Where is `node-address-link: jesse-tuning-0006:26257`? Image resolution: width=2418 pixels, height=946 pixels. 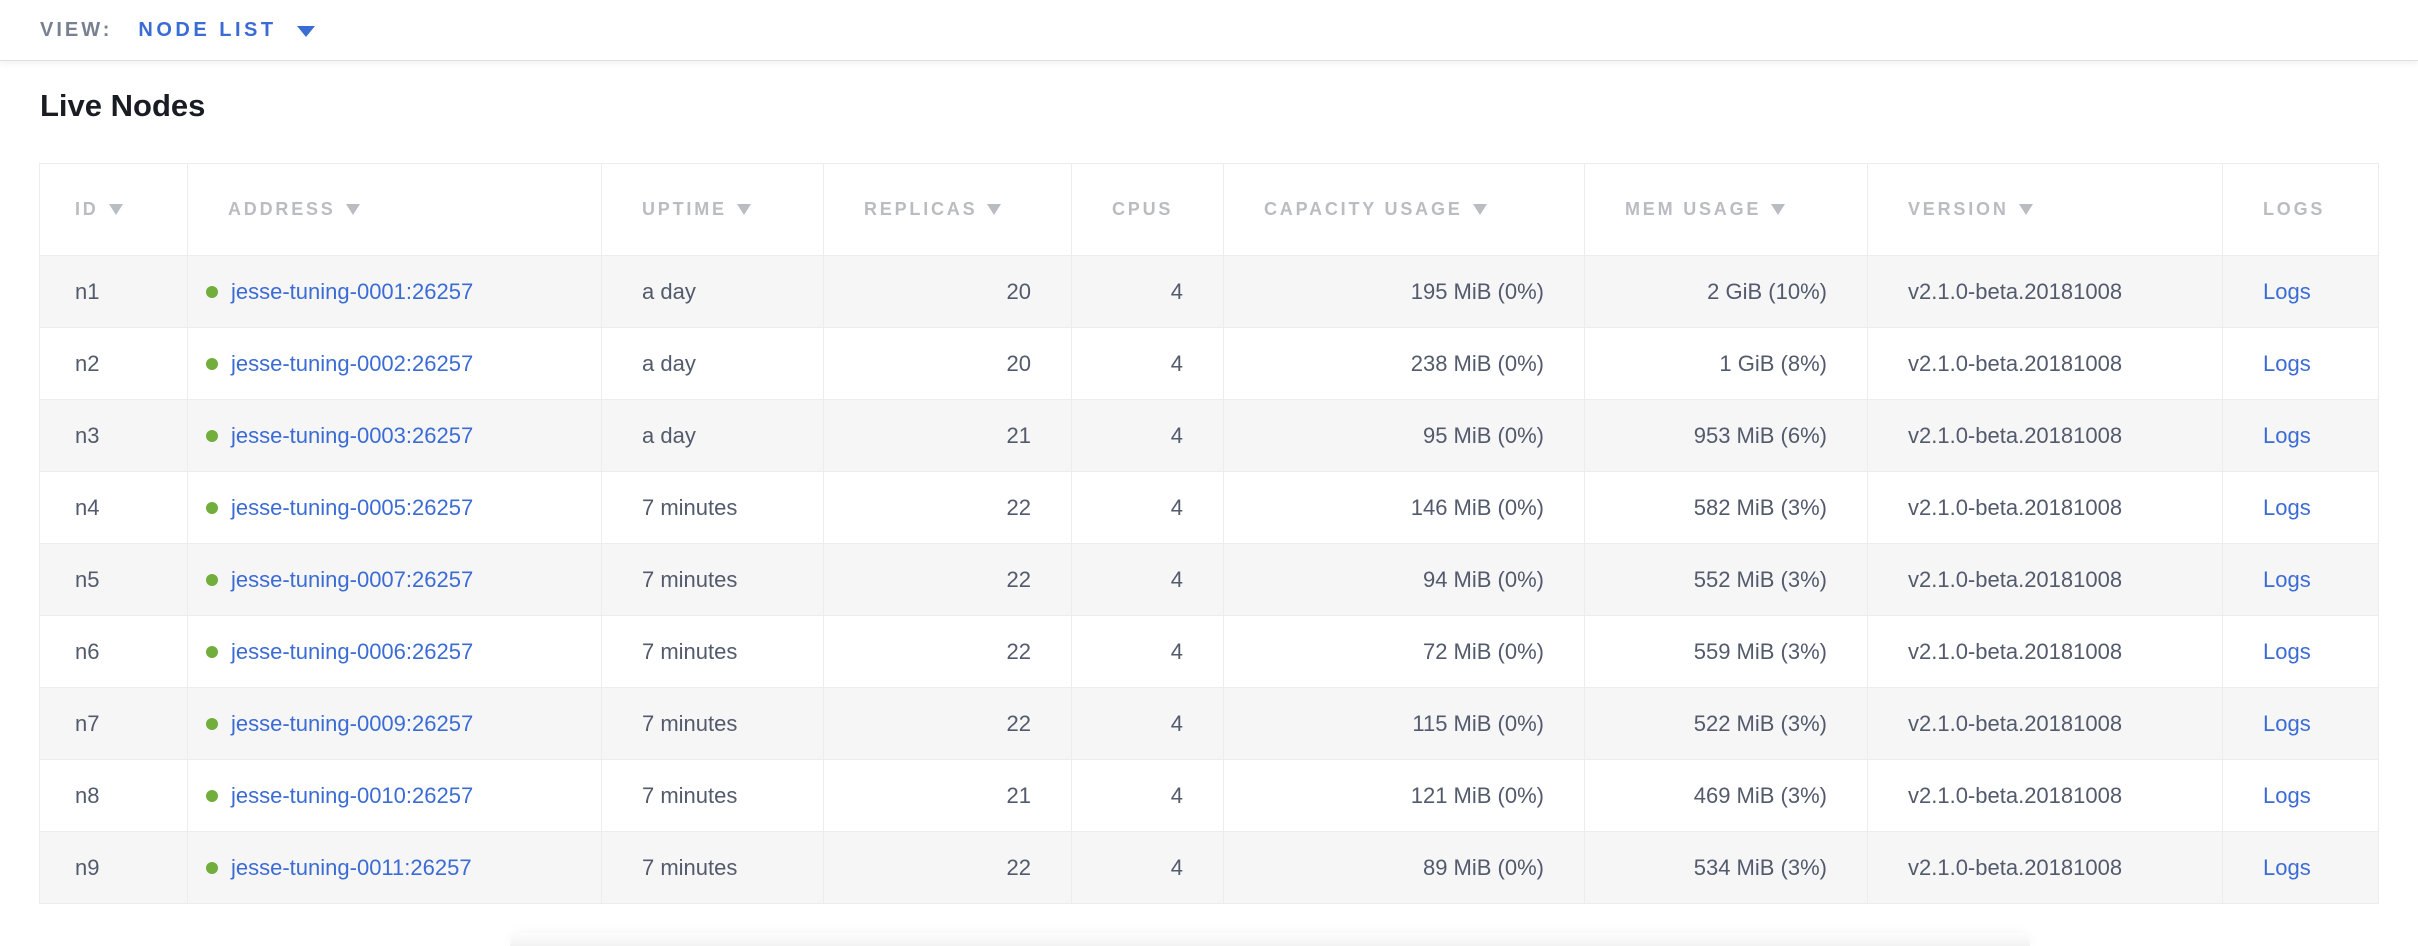 node-address-link: jesse-tuning-0006:26257 is located at coordinates (352, 651).